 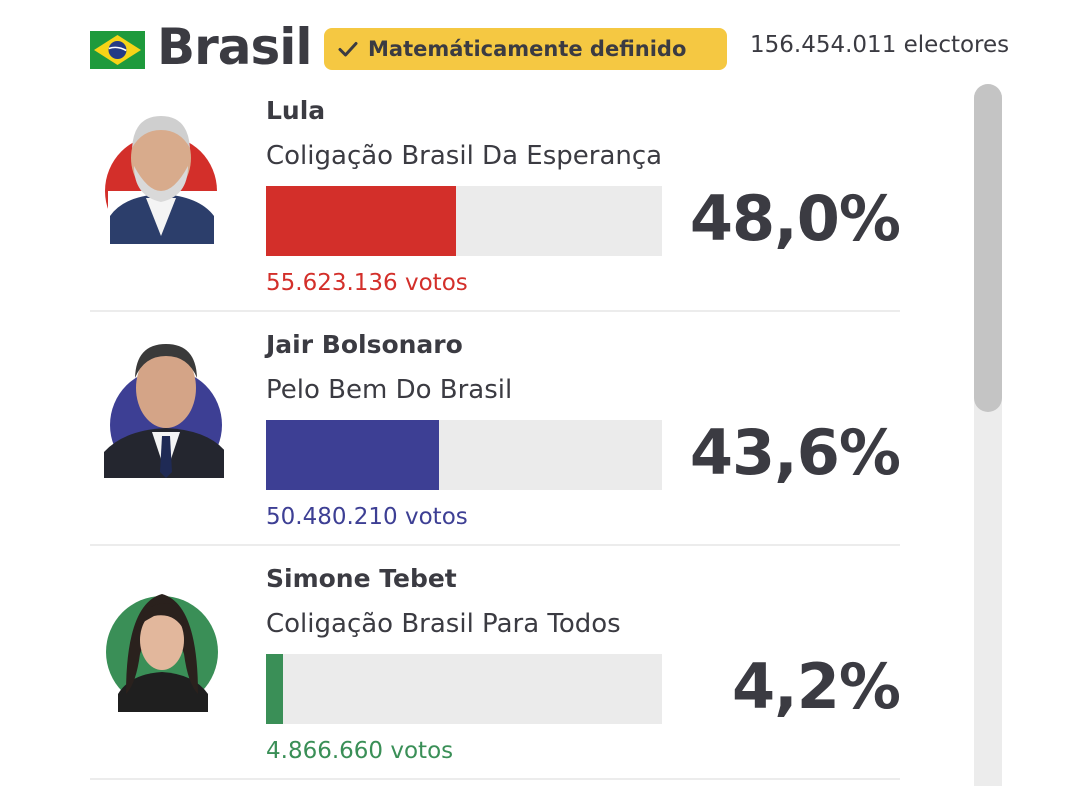 What do you see at coordinates (235, 47) in the screenshot?
I see `country-title: Brasil` at bounding box center [235, 47].